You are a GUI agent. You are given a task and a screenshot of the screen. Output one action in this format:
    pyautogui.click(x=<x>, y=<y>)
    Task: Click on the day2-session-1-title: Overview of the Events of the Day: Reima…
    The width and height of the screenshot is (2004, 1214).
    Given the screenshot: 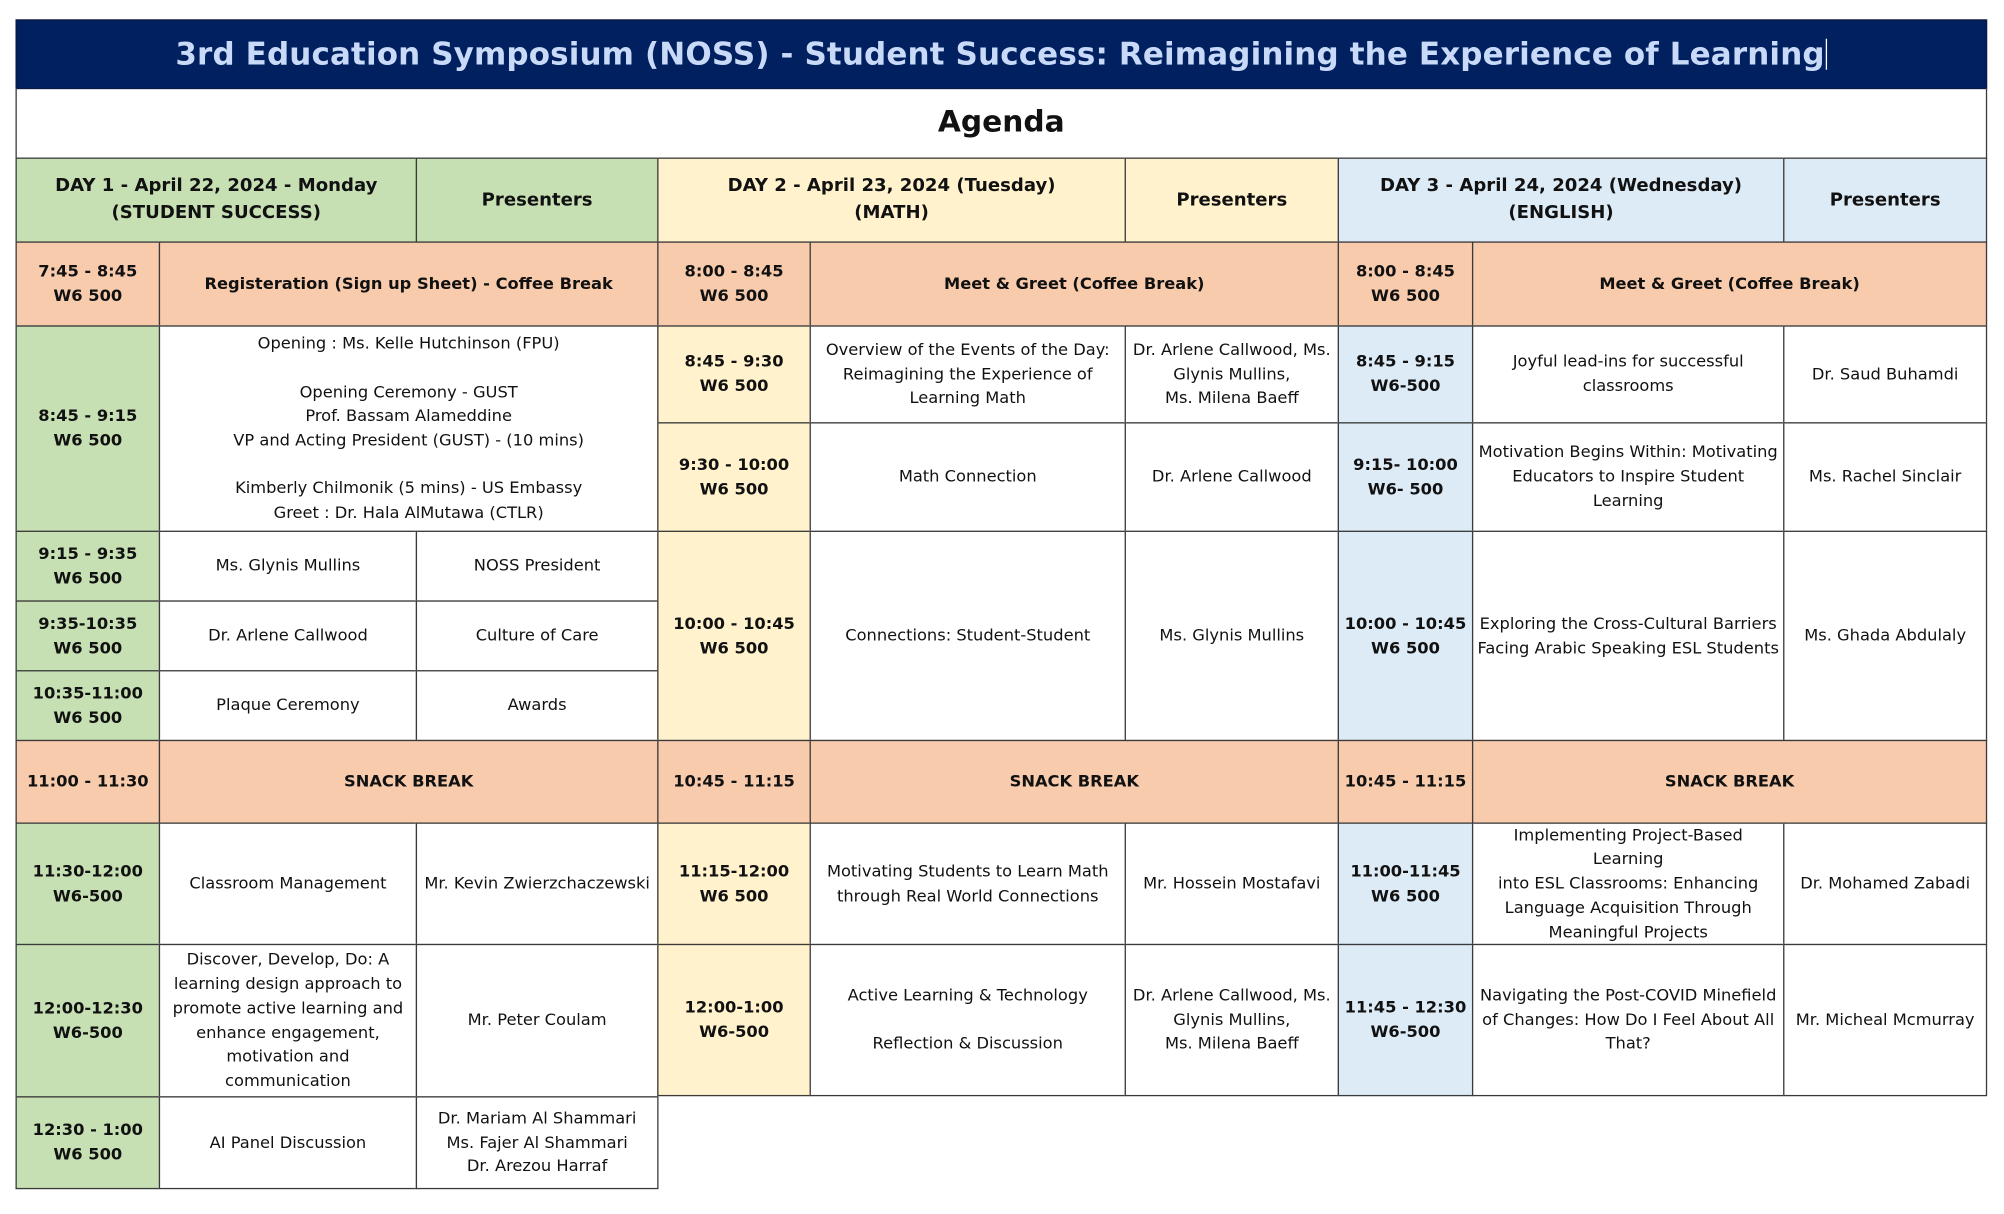 What is the action you would take?
    pyautogui.click(x=967, y=374)
    